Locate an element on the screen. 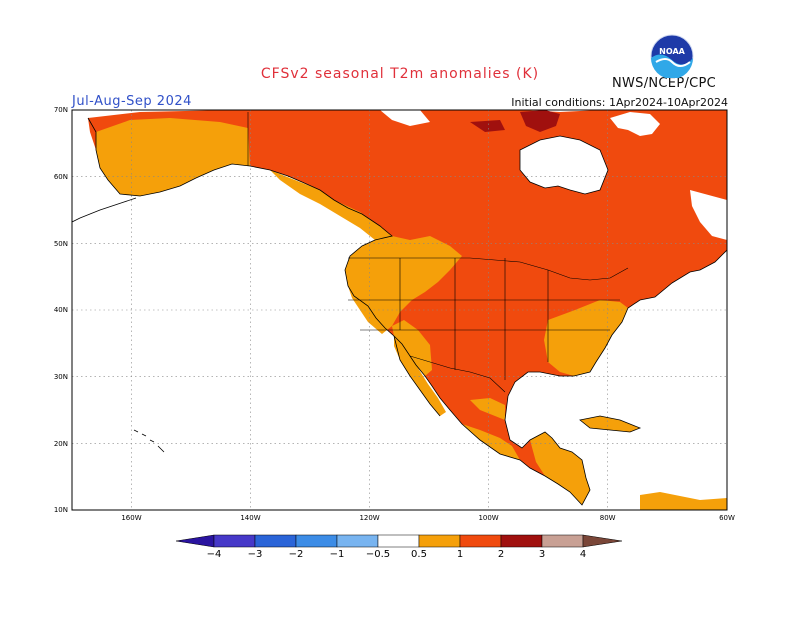  colorbar-label-m4: −4 is located at coordinates (214, 554).